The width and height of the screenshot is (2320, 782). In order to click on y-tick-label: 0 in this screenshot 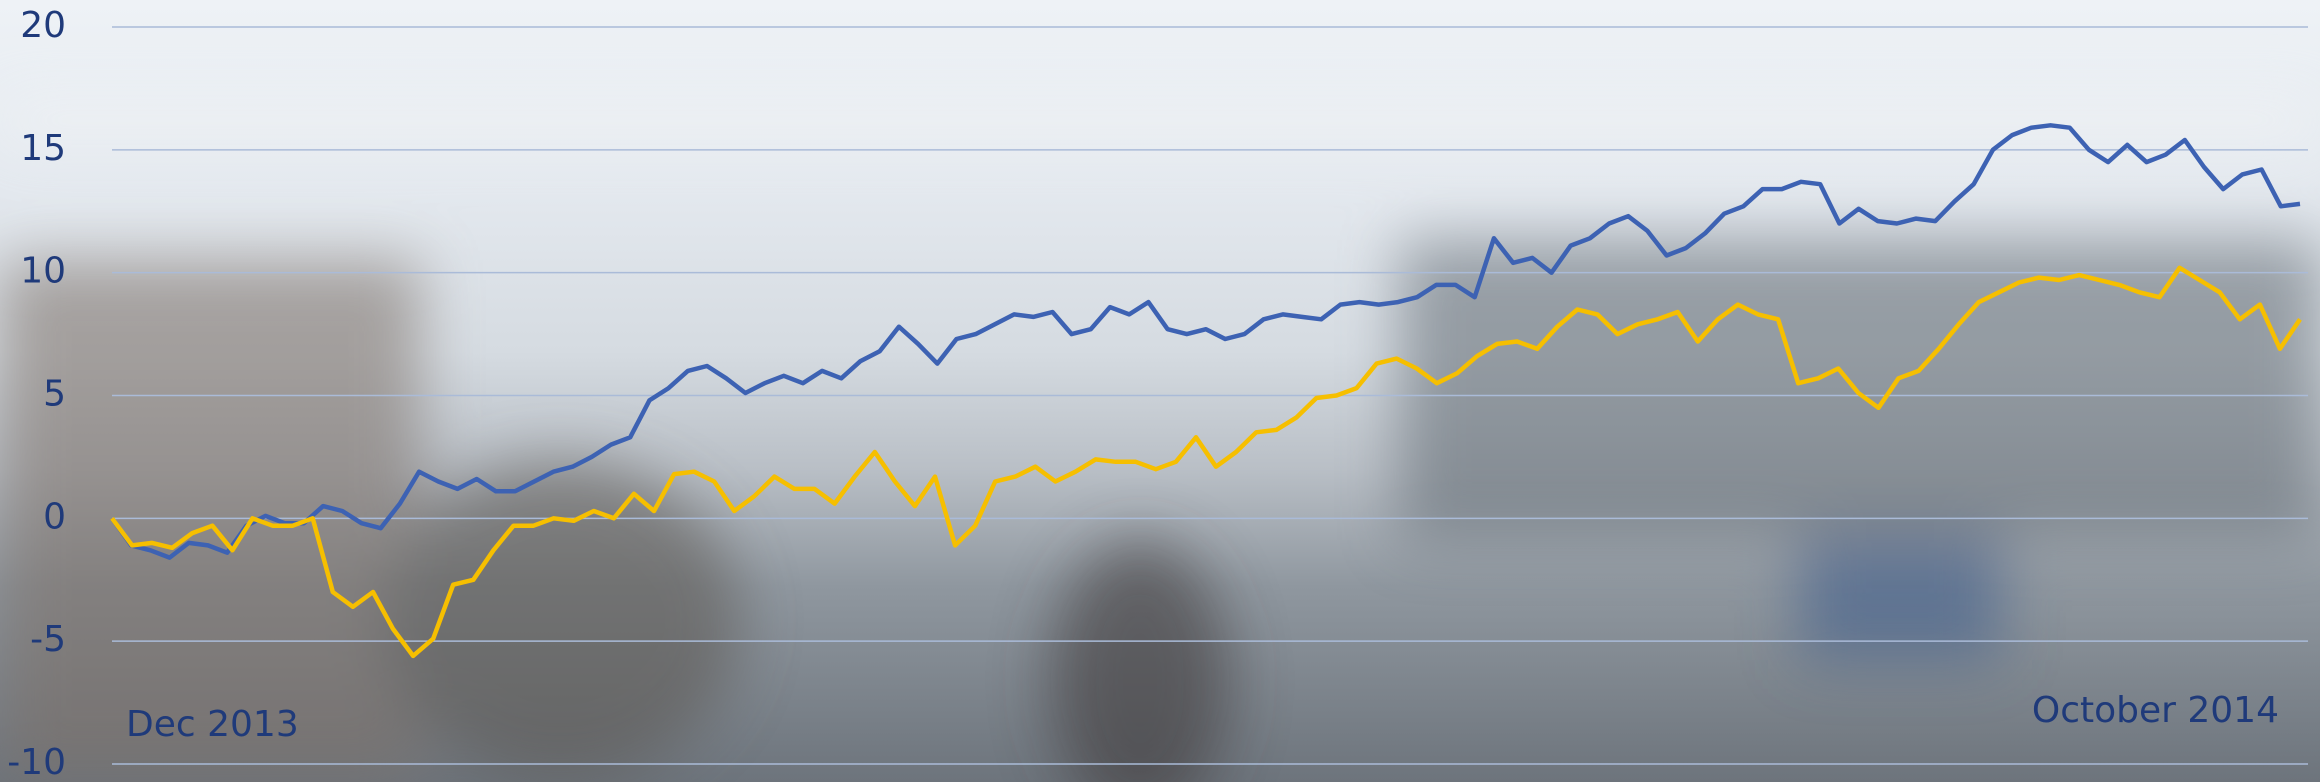, I will do `click(54, 516)`.